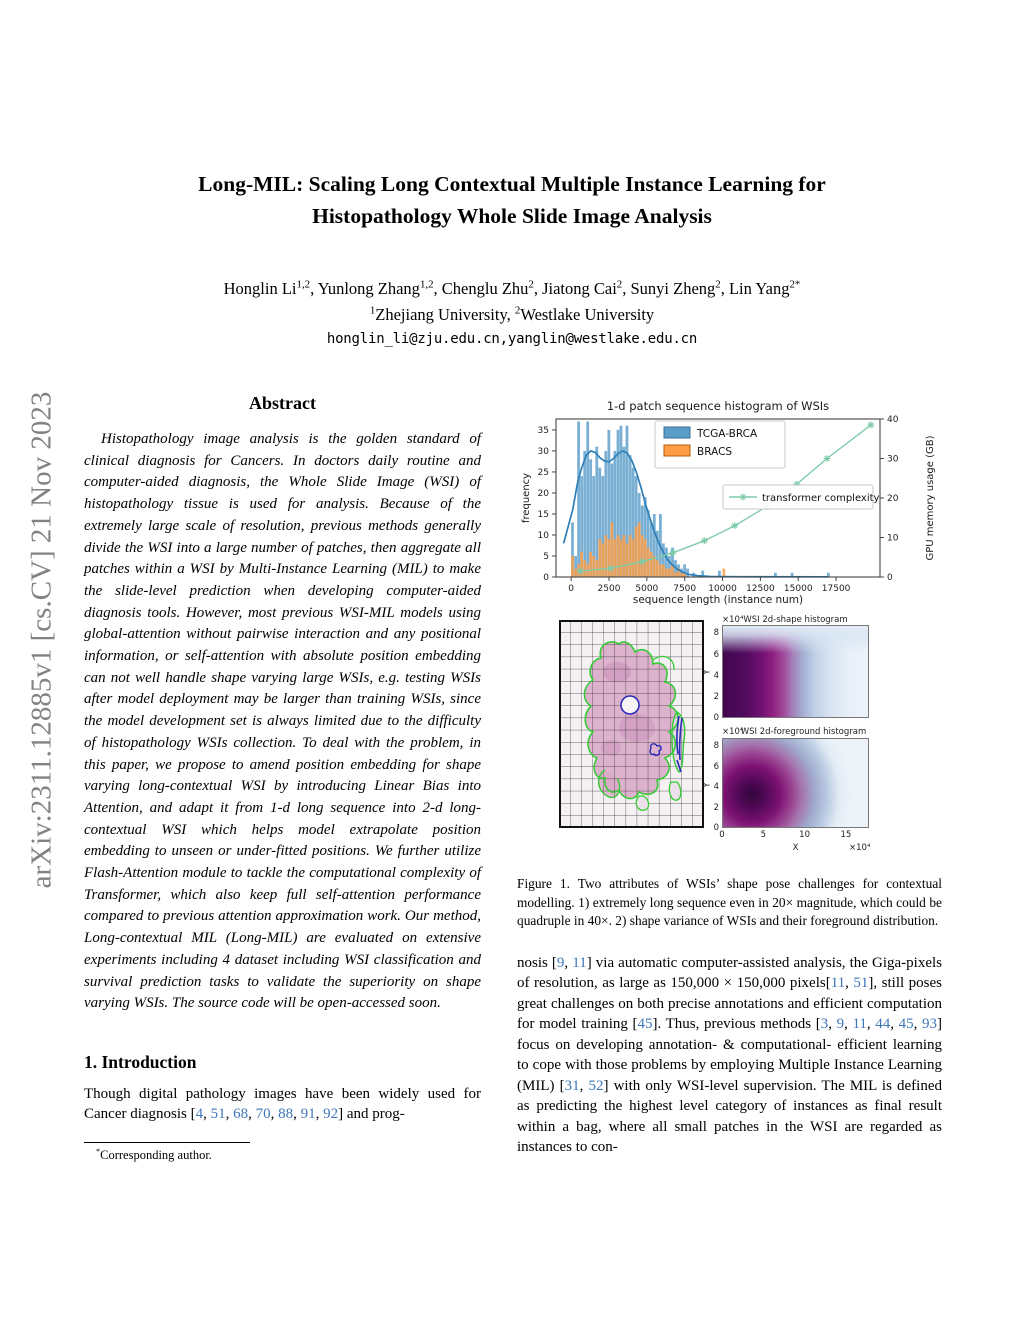  Describe the element at coordinates (804, 835) in the screenshot. I see `heatmap-tick-label: 10` at that location.